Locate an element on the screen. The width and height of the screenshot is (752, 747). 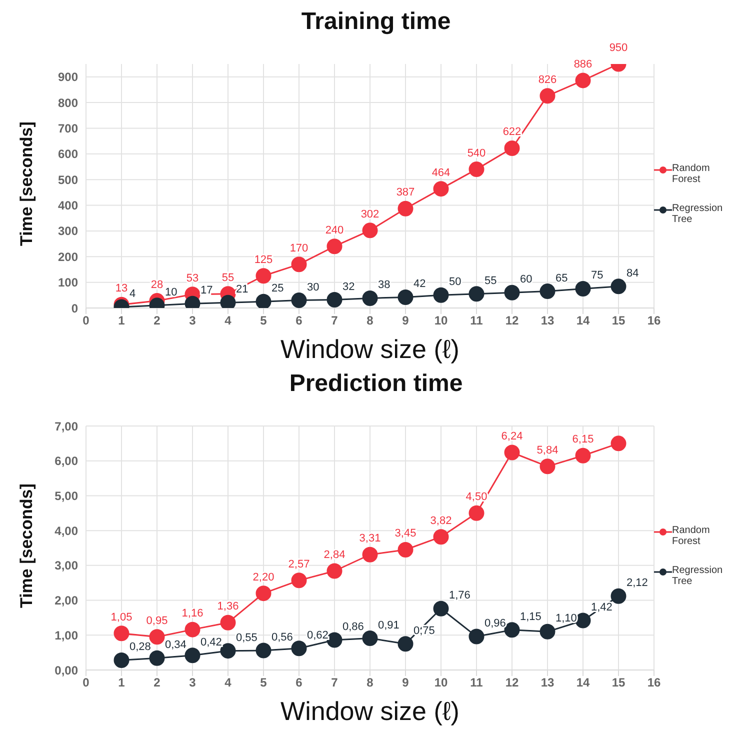
y-tick-label: 300 is located at coordinates (68, 231).